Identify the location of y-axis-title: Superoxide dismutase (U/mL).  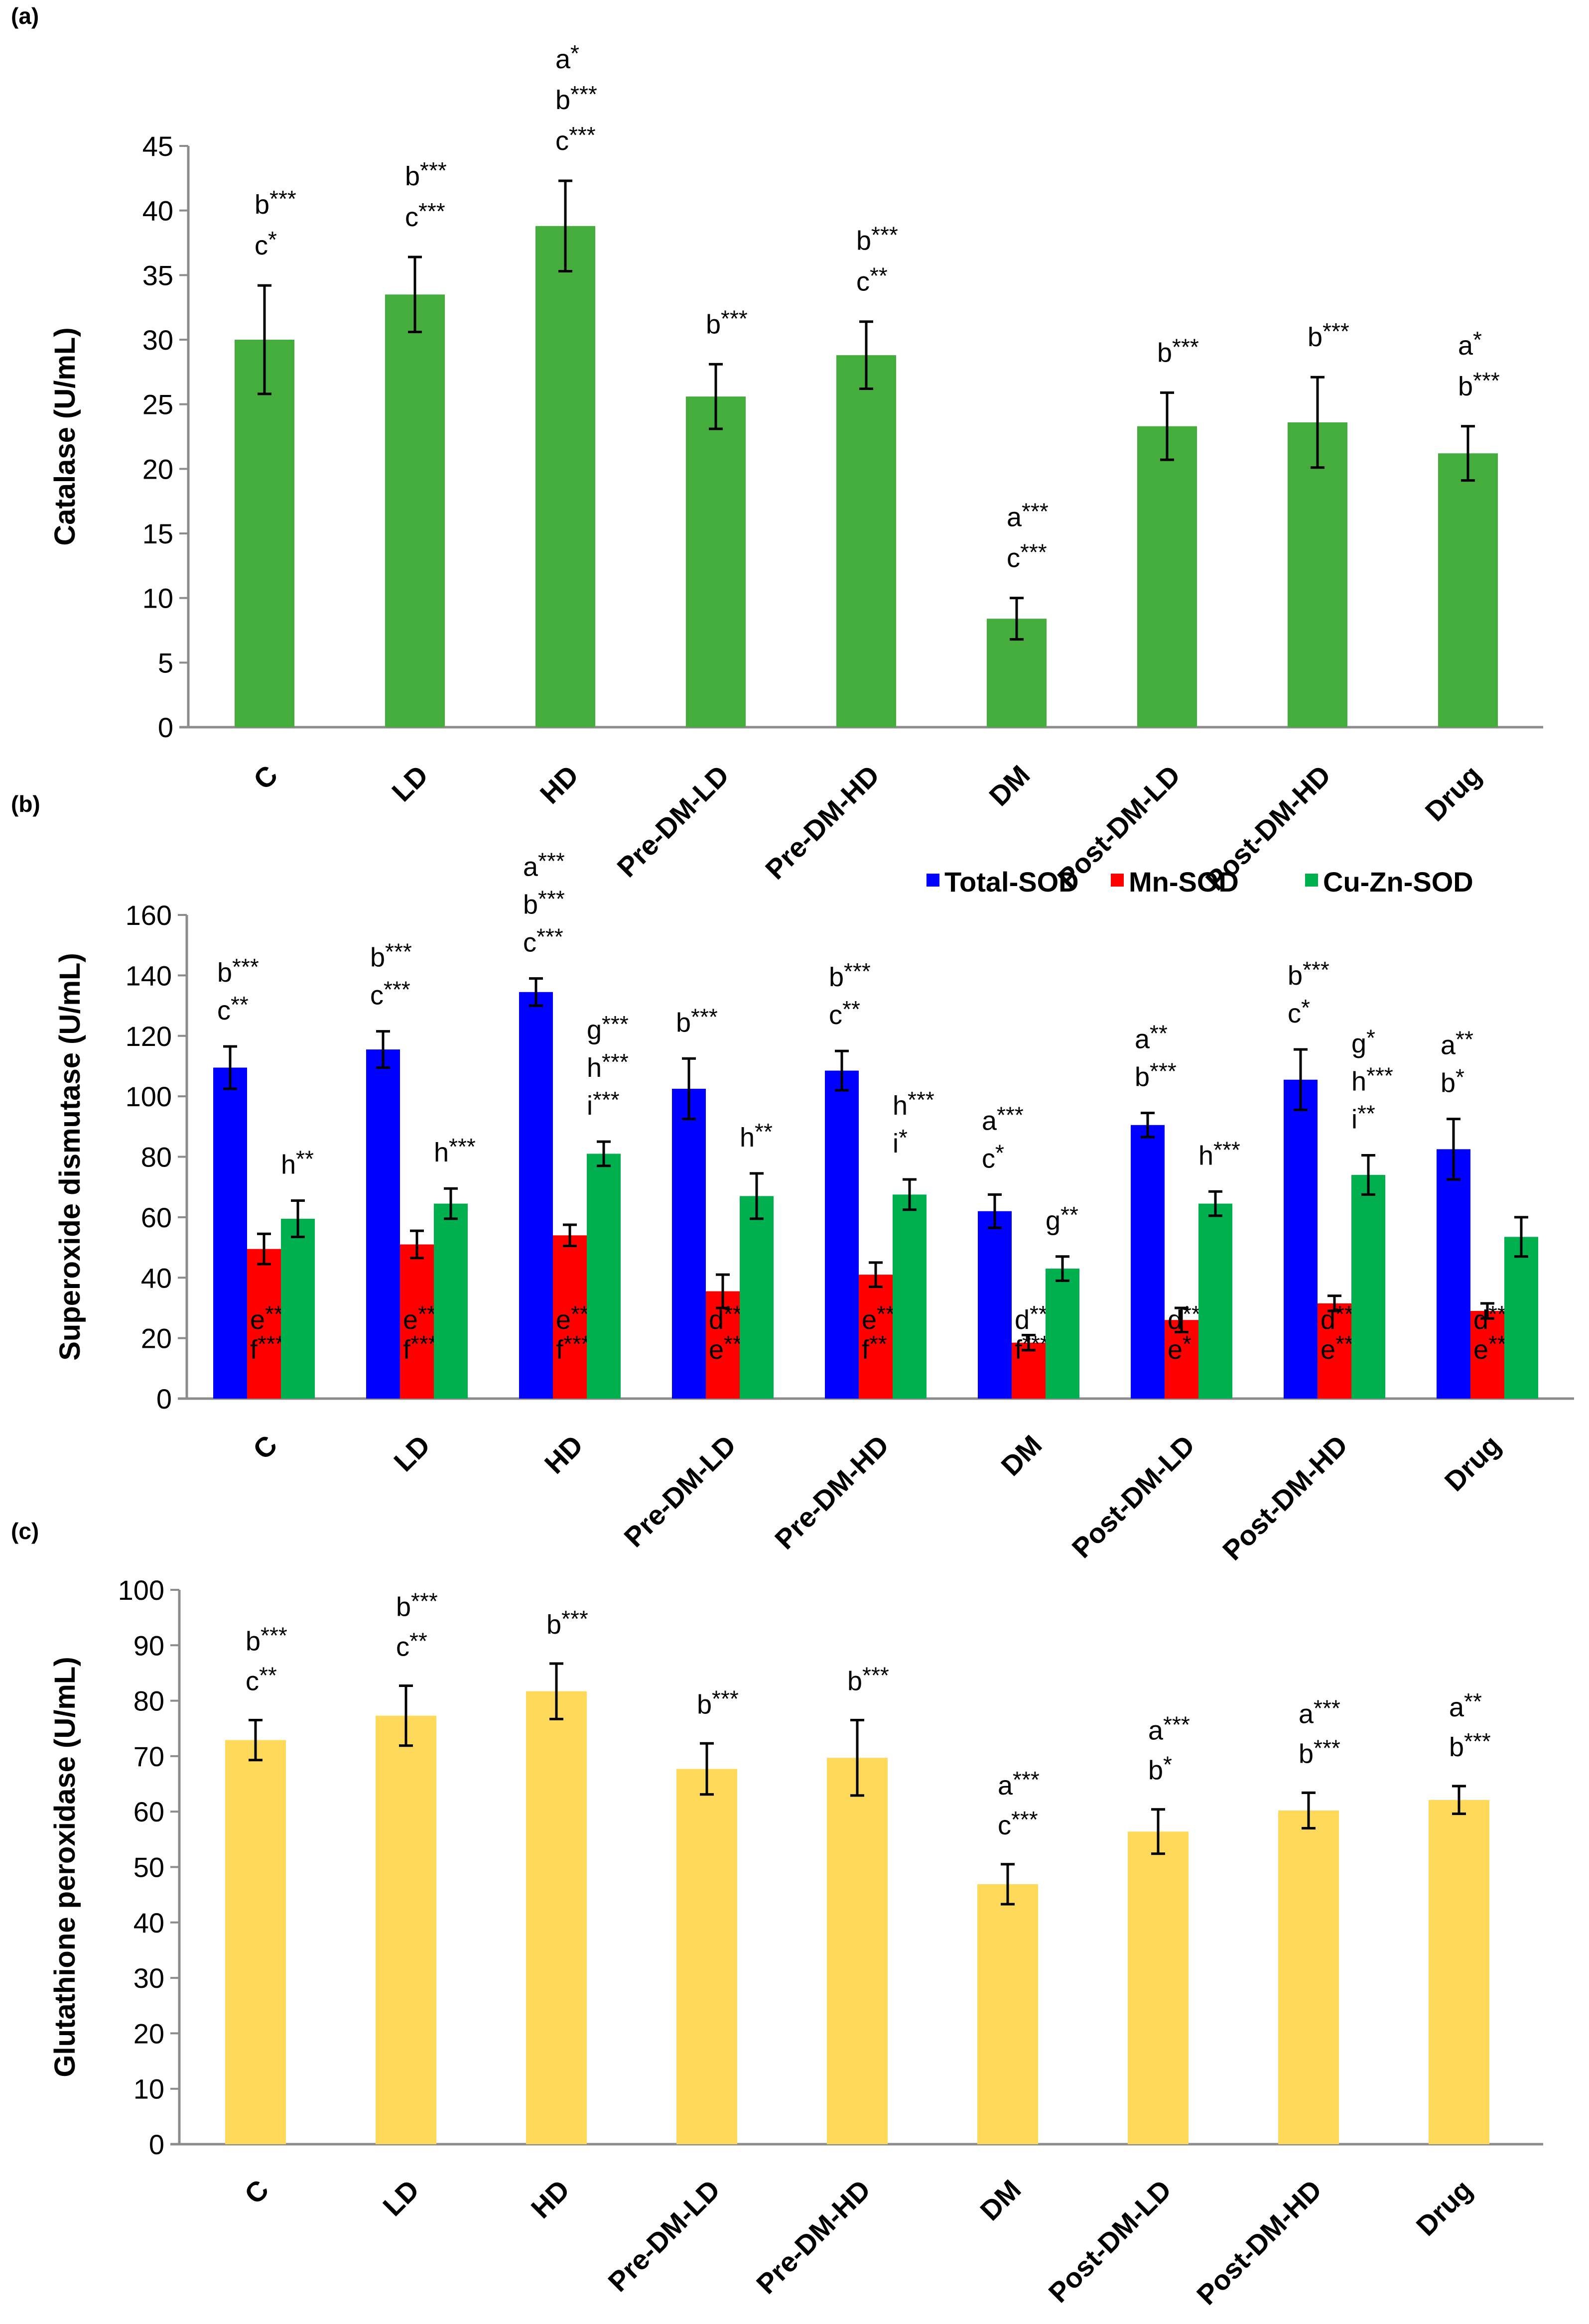
(70, 1157).